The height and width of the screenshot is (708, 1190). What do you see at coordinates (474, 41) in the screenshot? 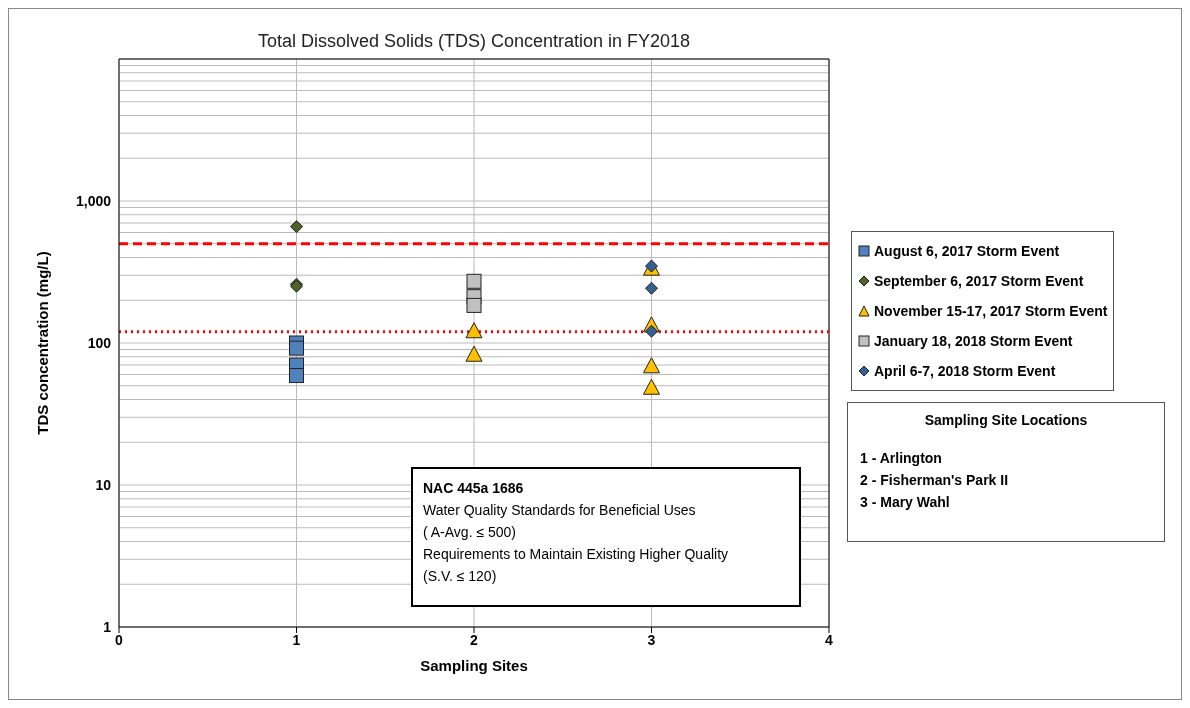
I see `chart-title: Total Dissolved Solids (TDS) Concentration in FY2018` at bounding box center [474, 41].